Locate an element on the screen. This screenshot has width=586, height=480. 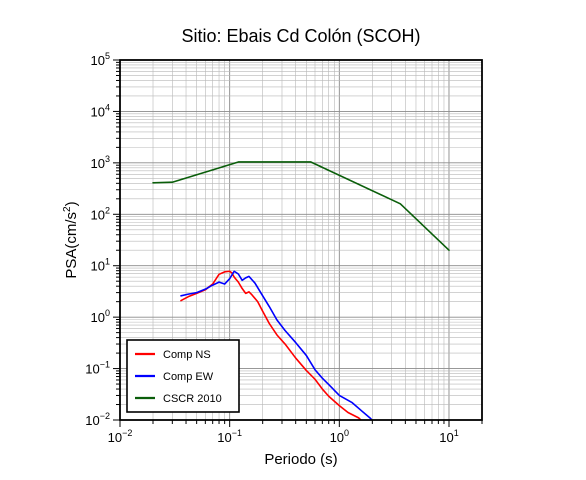
legend-label-comp-ew: Comp EW is located at coordinates (188, 377).